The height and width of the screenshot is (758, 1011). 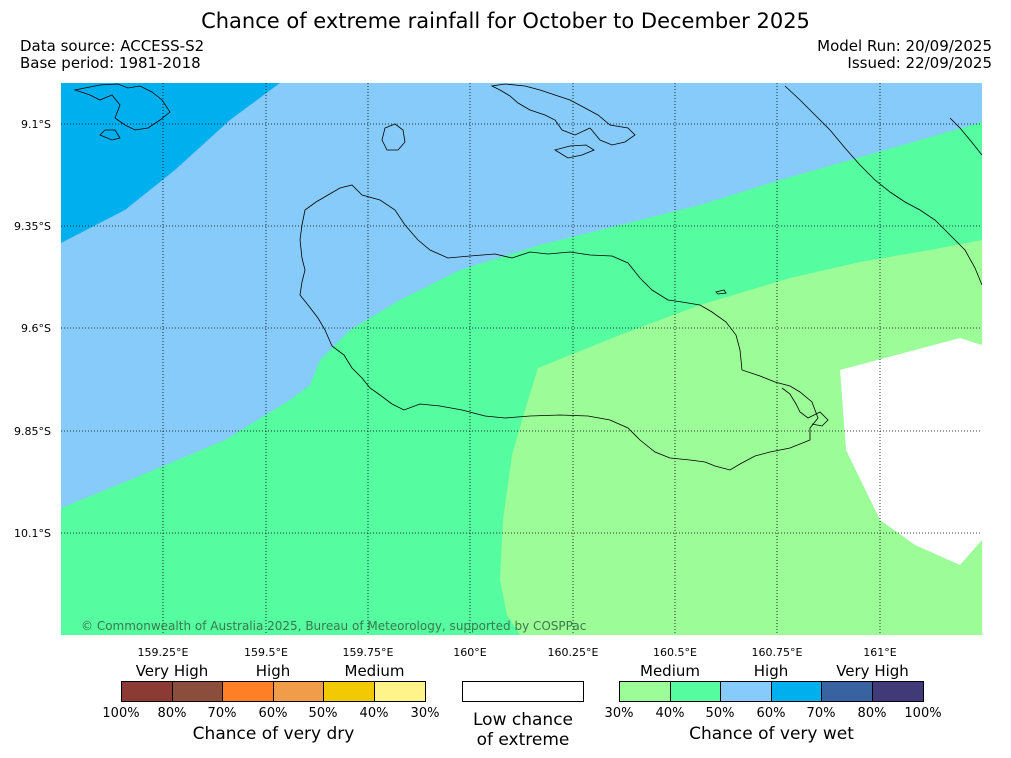 I want to click on wet-tick: 100%, so click(x=923, y=713).